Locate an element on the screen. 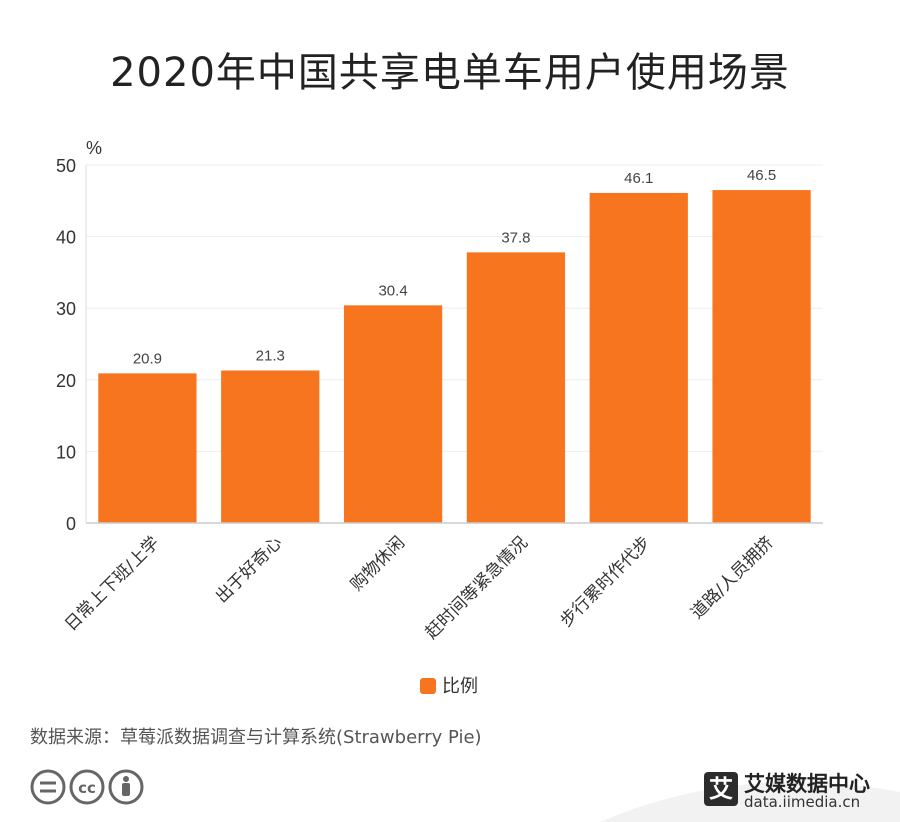  x-tick-label: 赶时间等紧急情况 is located at coordinates (477, 588).